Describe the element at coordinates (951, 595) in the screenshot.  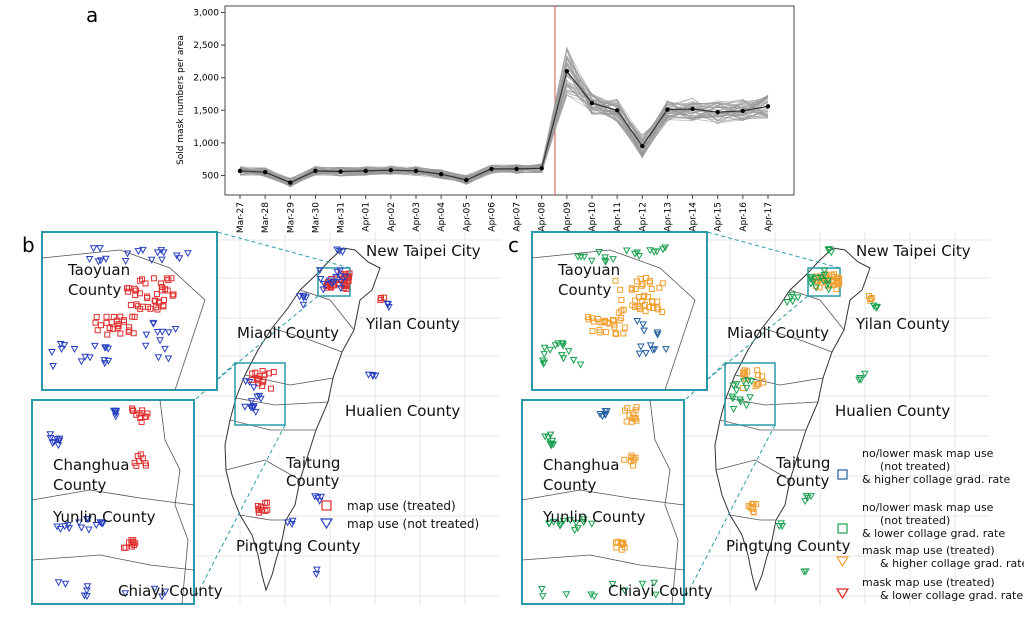
I see `legend-label: & lower collage grad. rate` at that location.